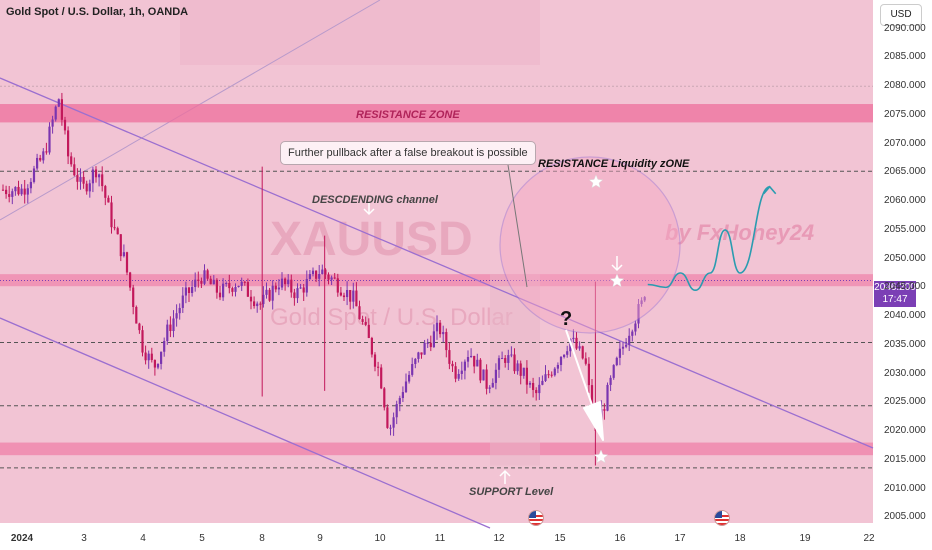 The image size is (932, 550). I want to click on resistance-level-band, so click(436, 280).